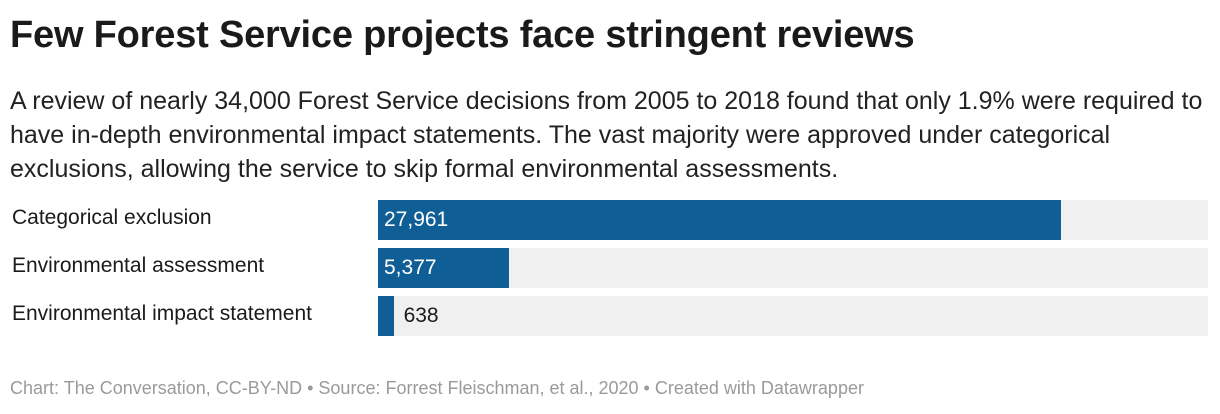  I want to click on bar-track: 638, so click(793, 316).